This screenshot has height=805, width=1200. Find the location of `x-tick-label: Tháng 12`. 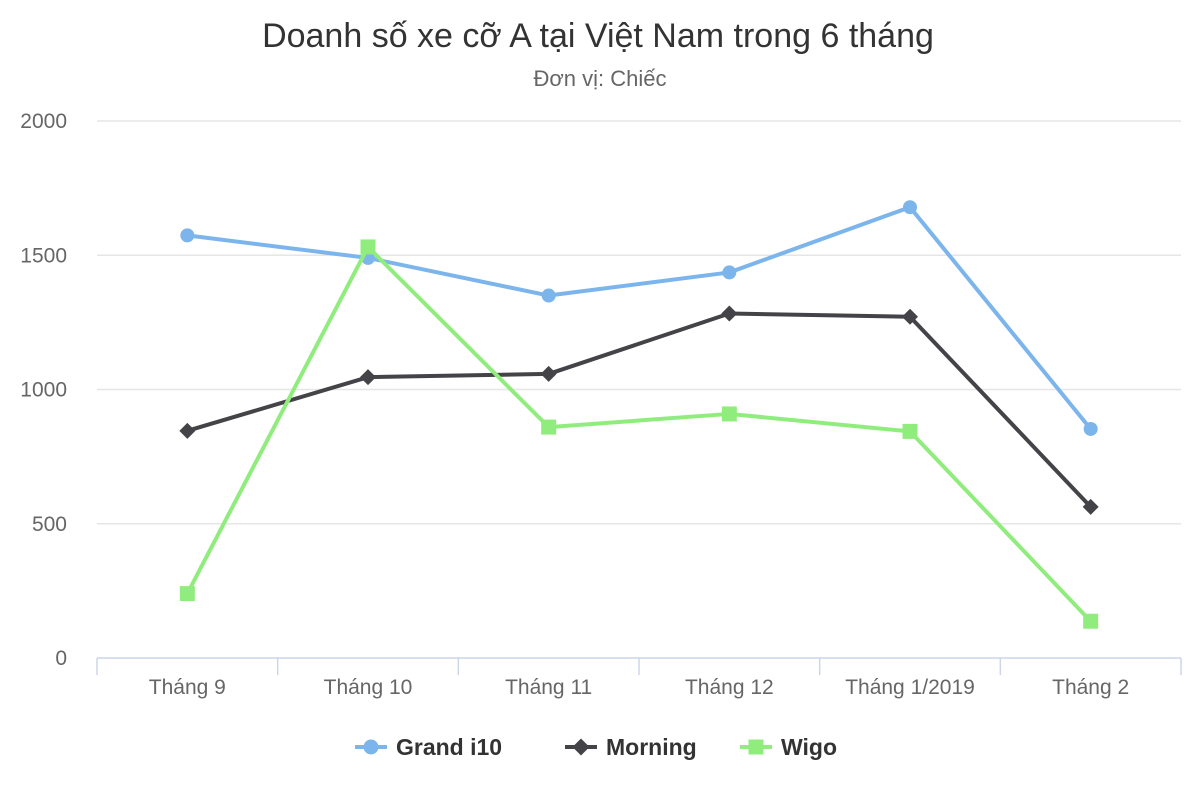

x-tick-label: Tháng 12 is located at coordinates (729, 687).